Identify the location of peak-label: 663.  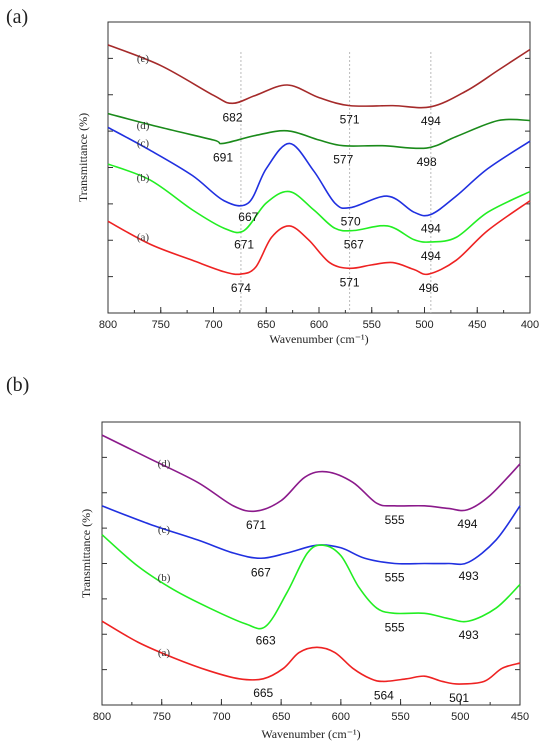
(266, 640).